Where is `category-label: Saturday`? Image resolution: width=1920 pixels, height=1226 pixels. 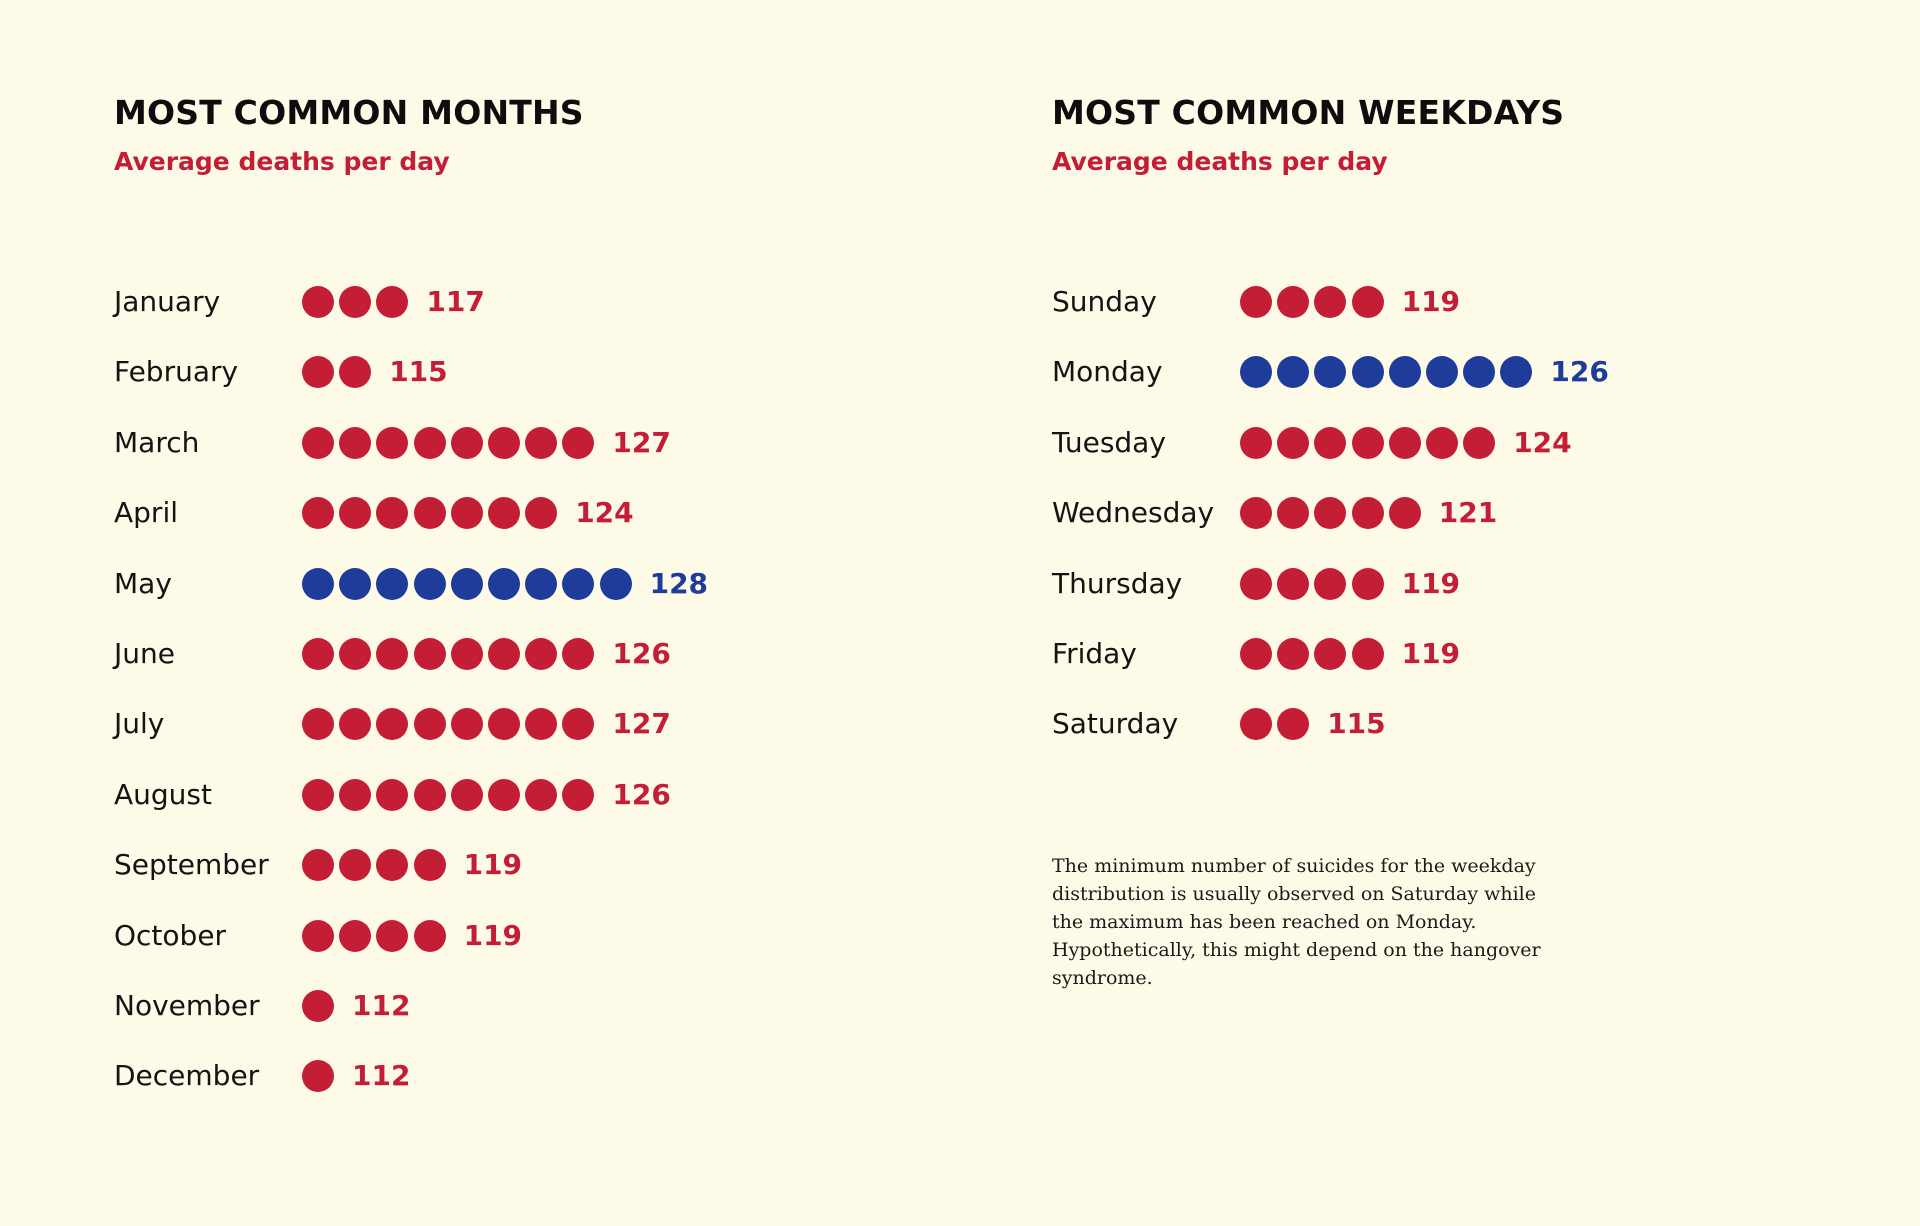
category-label: Saturday is located at coordinates (1115, 724).